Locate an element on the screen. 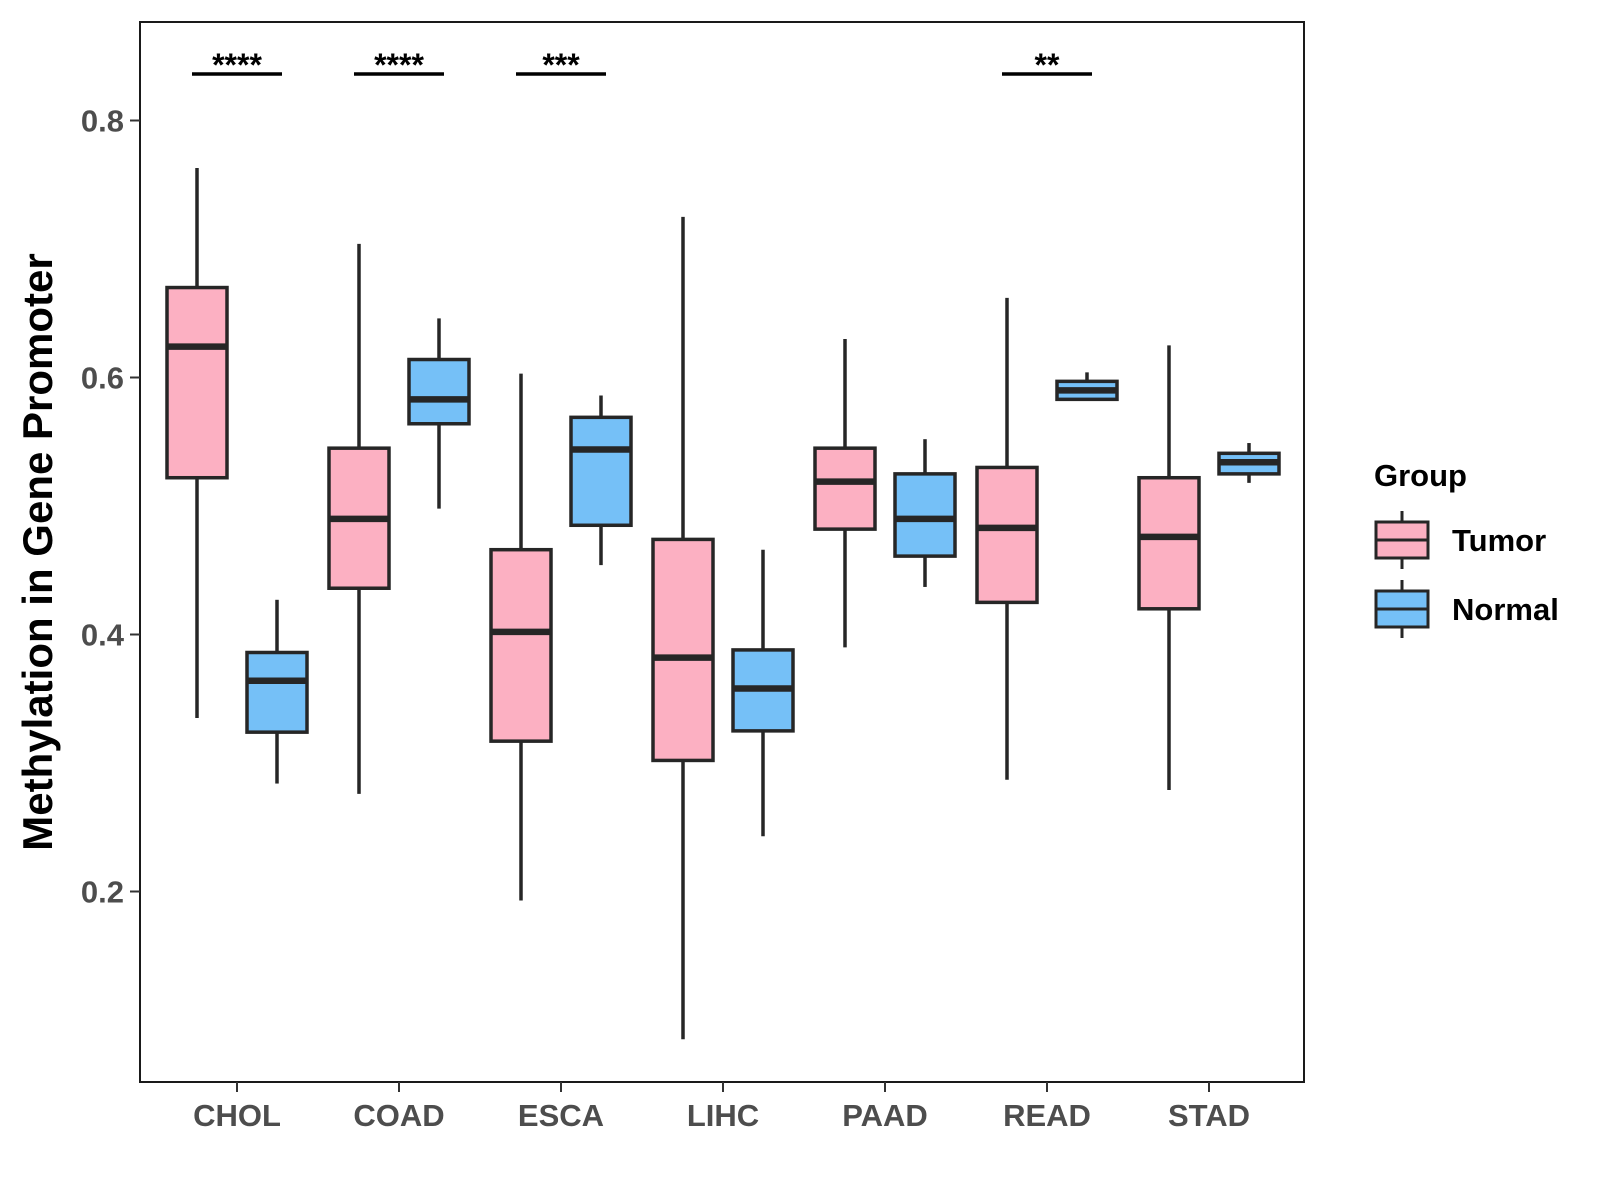 The height and width of the screenshot is (1200, 1600). x-tick-label: COAD is located at coordinates (398, 1115).